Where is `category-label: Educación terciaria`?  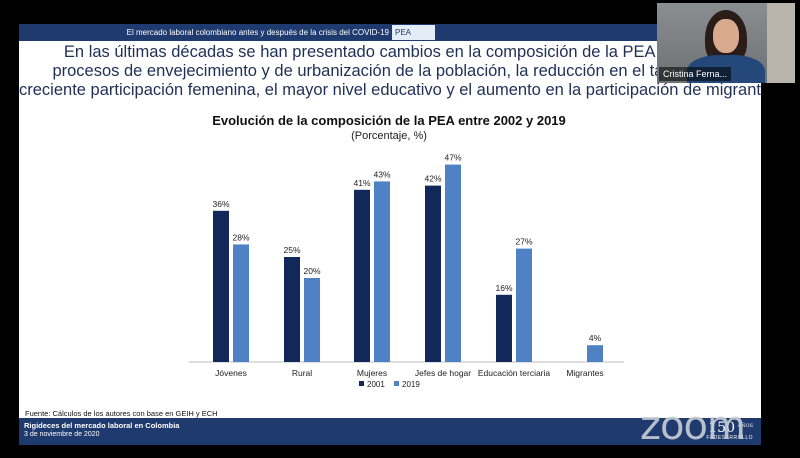 category-label: Educación terciaria is located at coordinates (514, 373).